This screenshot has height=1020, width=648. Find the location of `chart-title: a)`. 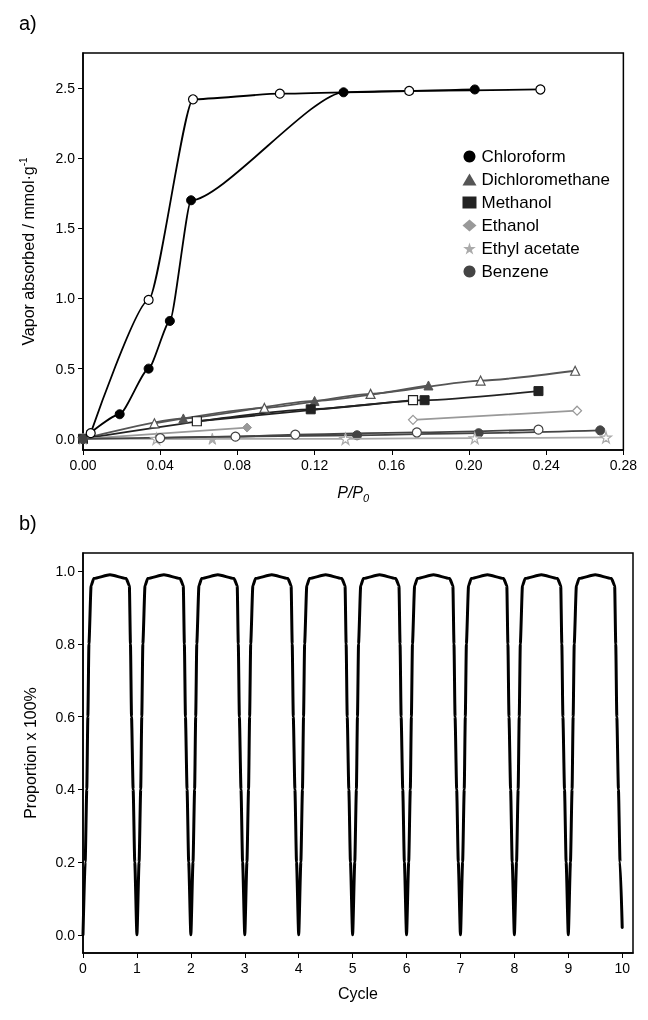

chart-title: a) is located at coordinates (28, 23).